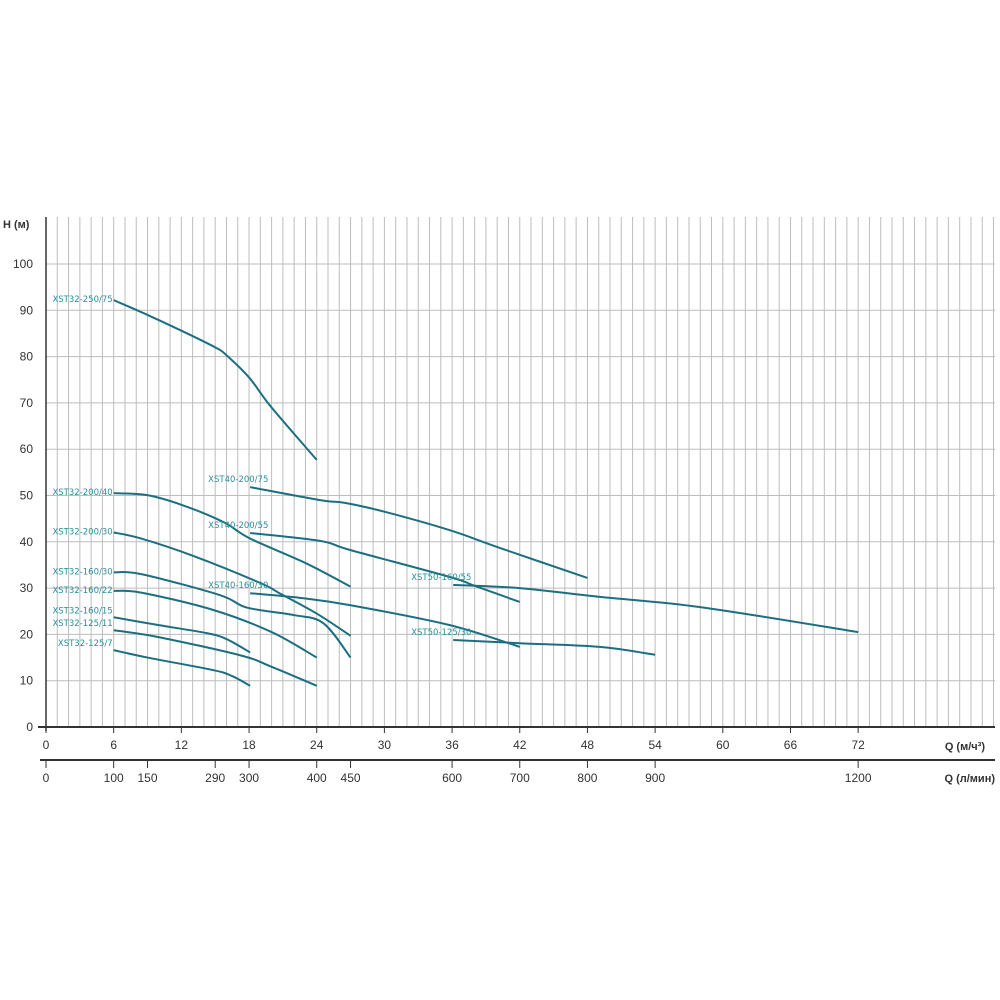 The height and width of the screenshot is (1000, 1000). I want to click on x2-tick-label: 300, so click(249, 778).